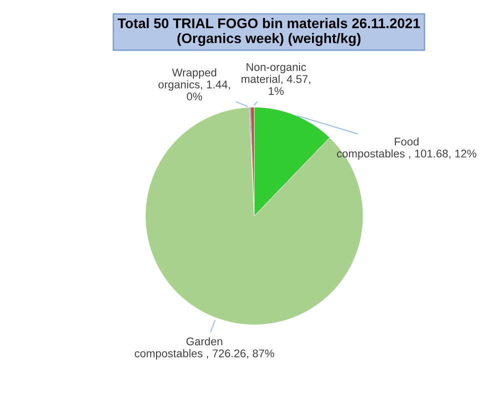 This screenshot has height=400, width=489. What do you see at coordinates (204, 348) in the screenshot?
I see `slice-label: Garden compostables , 726.26, 87%` at bounding box center [204, 348].